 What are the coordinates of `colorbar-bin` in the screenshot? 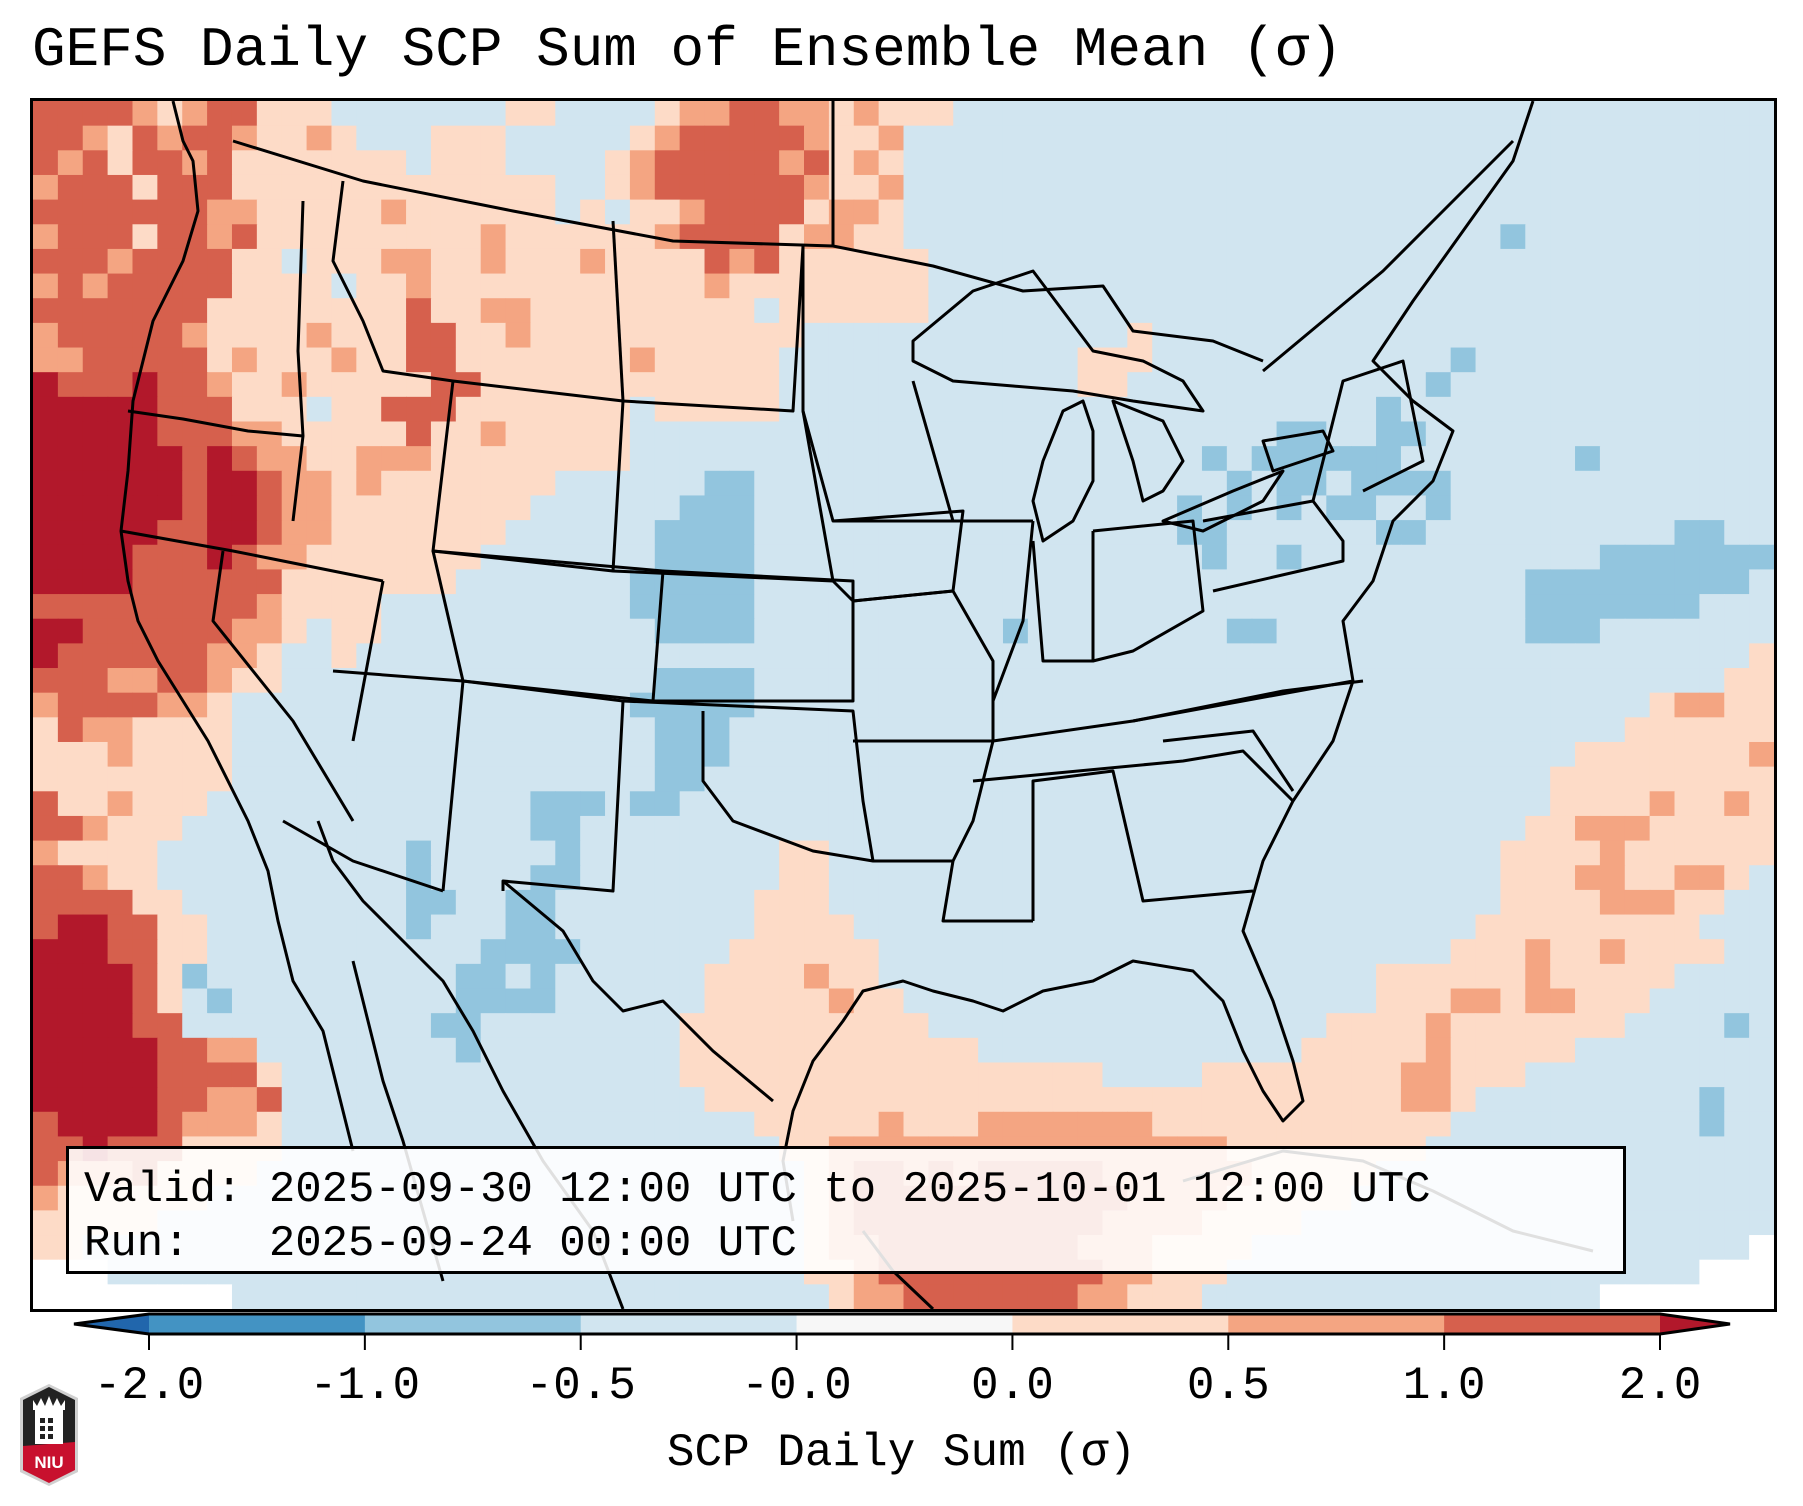 It's located at (257, 1324).